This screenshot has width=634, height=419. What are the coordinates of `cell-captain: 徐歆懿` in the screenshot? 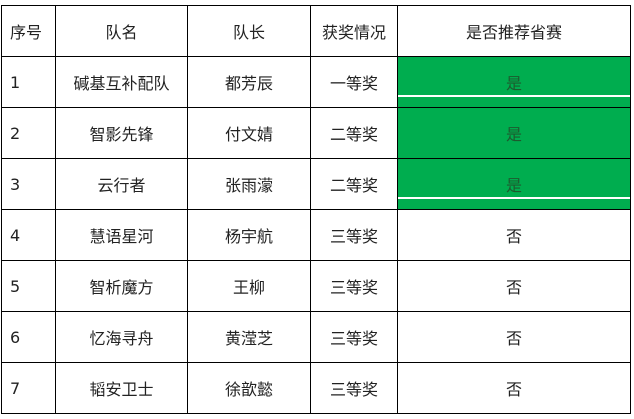 It's located at (249, 388).